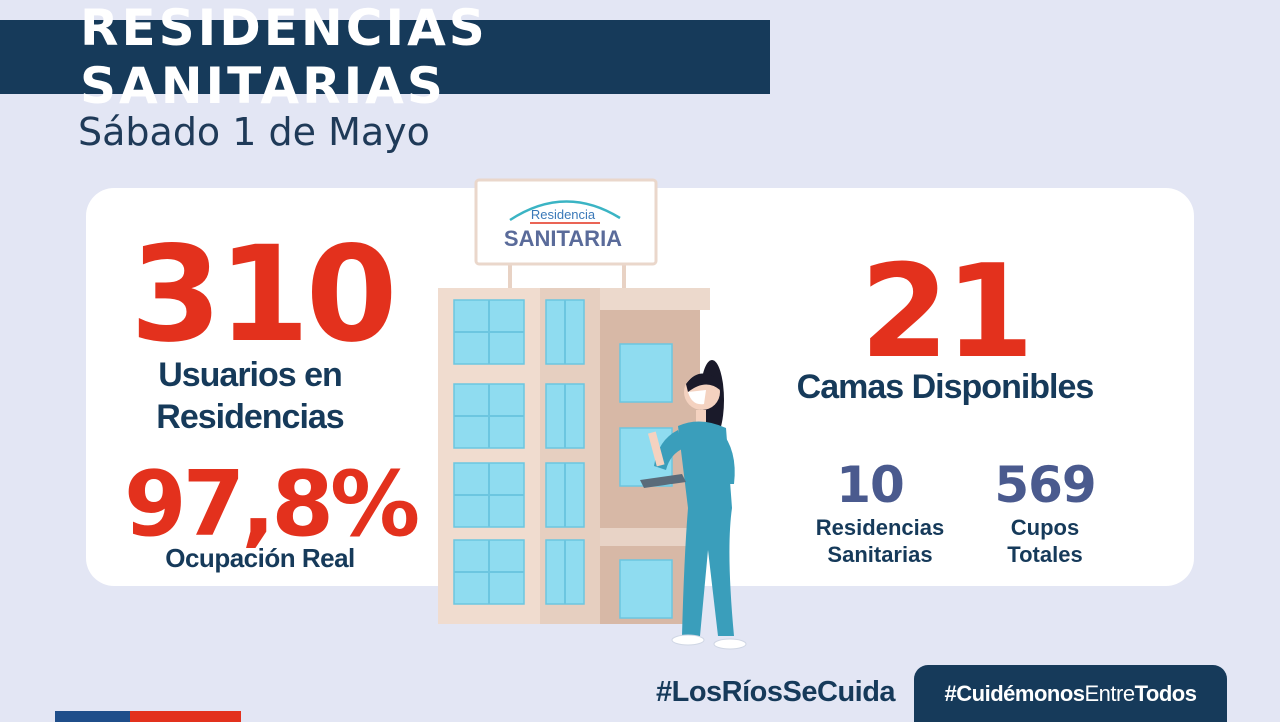  I want to click on flag-stripe-blue, so click(92, 716).